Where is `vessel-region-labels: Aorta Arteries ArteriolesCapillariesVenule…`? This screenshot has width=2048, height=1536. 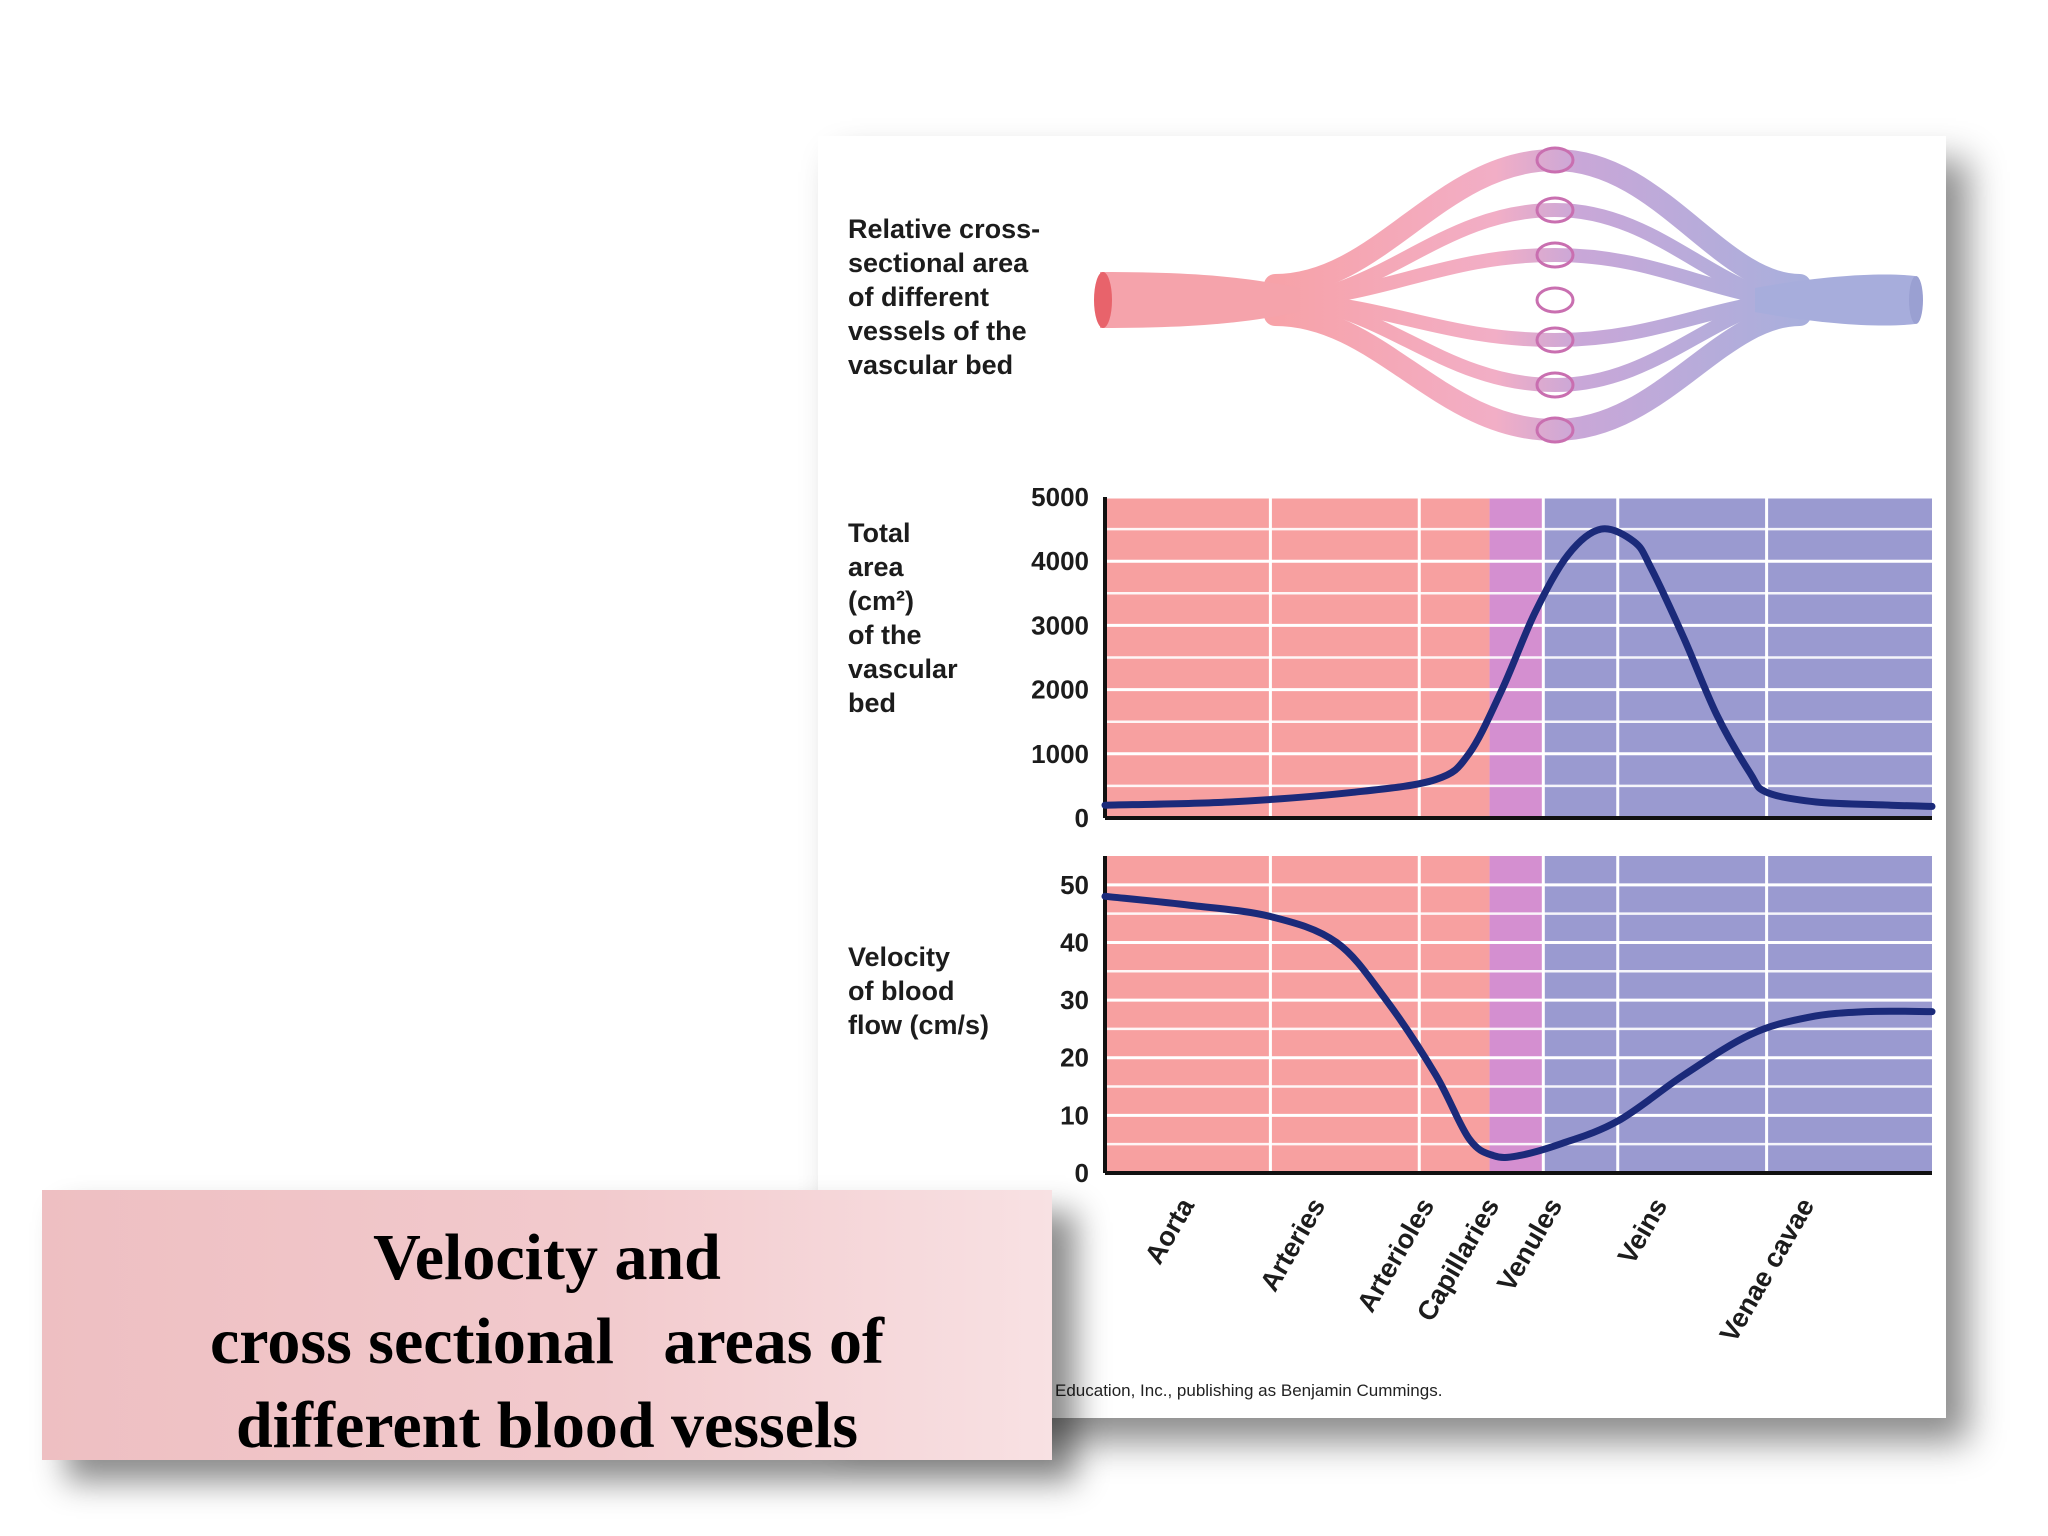
vessel-region-labels: Aorta Arteries ArteriolesCapillariesVenule… is located at coordinates (1479, 1269).